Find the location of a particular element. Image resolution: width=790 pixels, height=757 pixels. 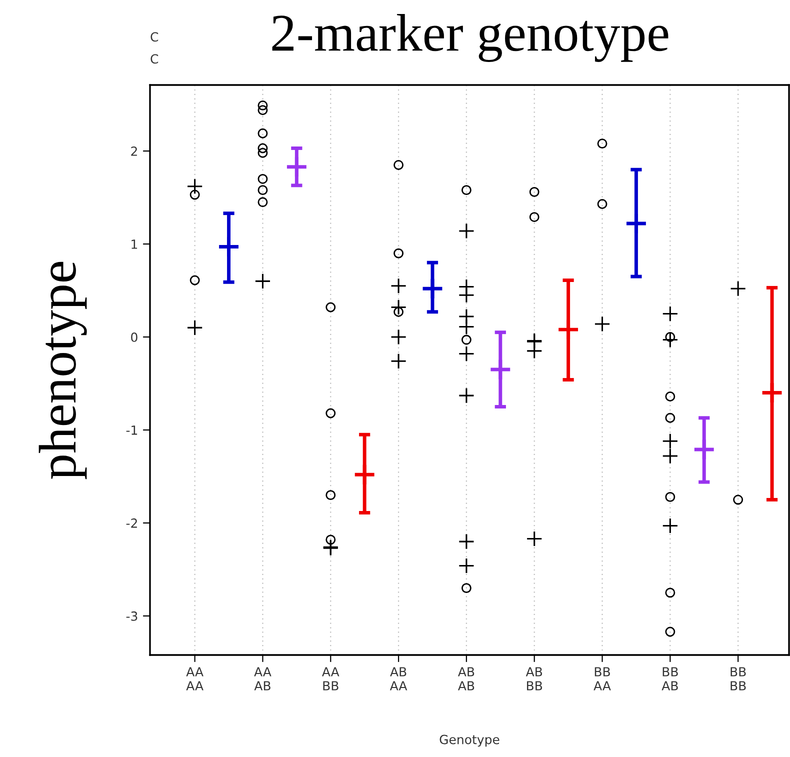

x-tick-label: AB AA is located at coordinates (399, 678).